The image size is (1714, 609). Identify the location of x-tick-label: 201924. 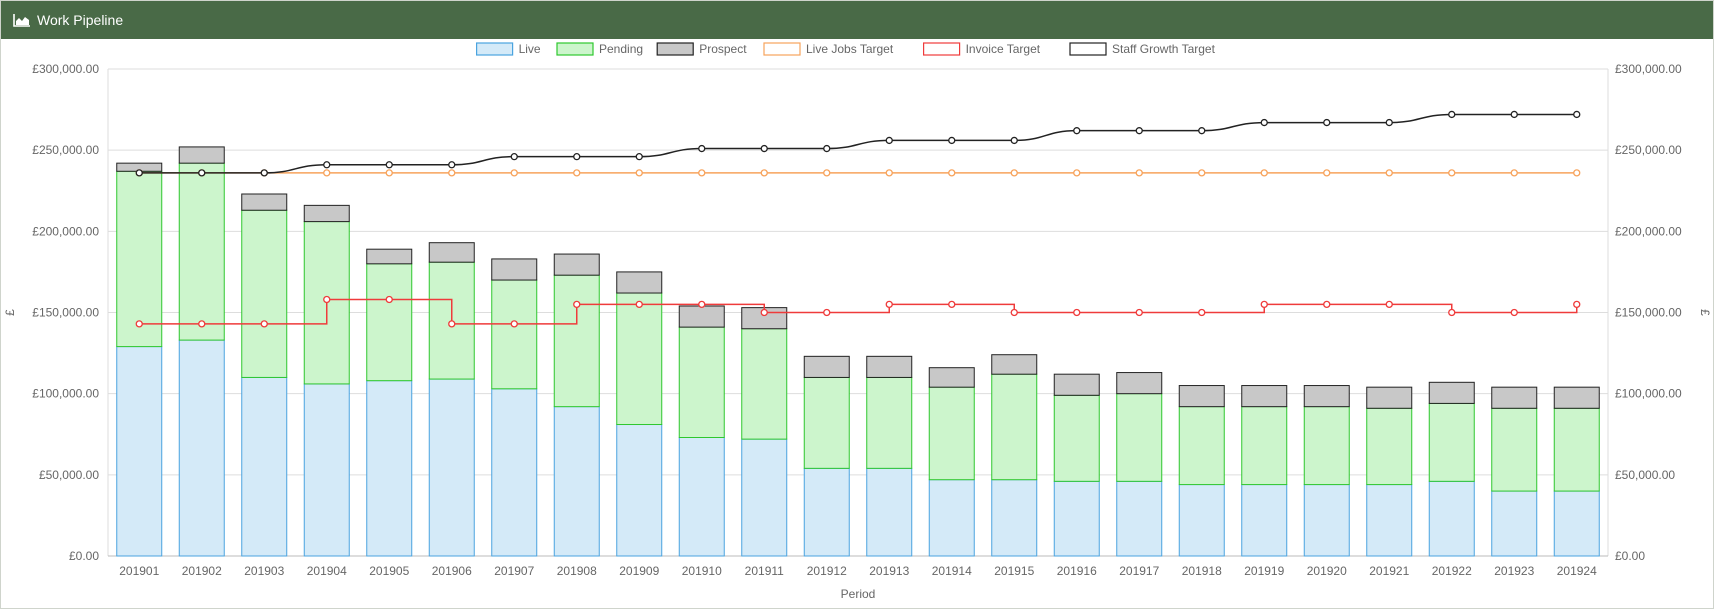
(1577, 571).